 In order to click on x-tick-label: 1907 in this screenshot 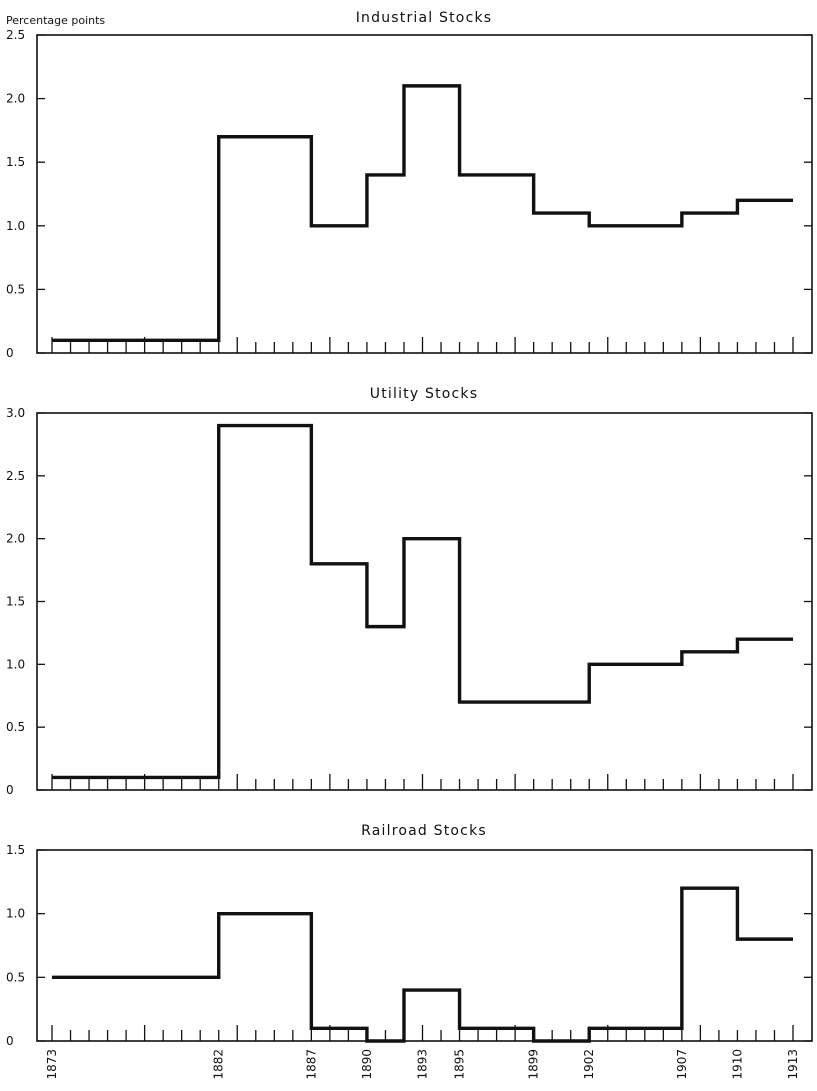, I will do `click(682, 1064)`.